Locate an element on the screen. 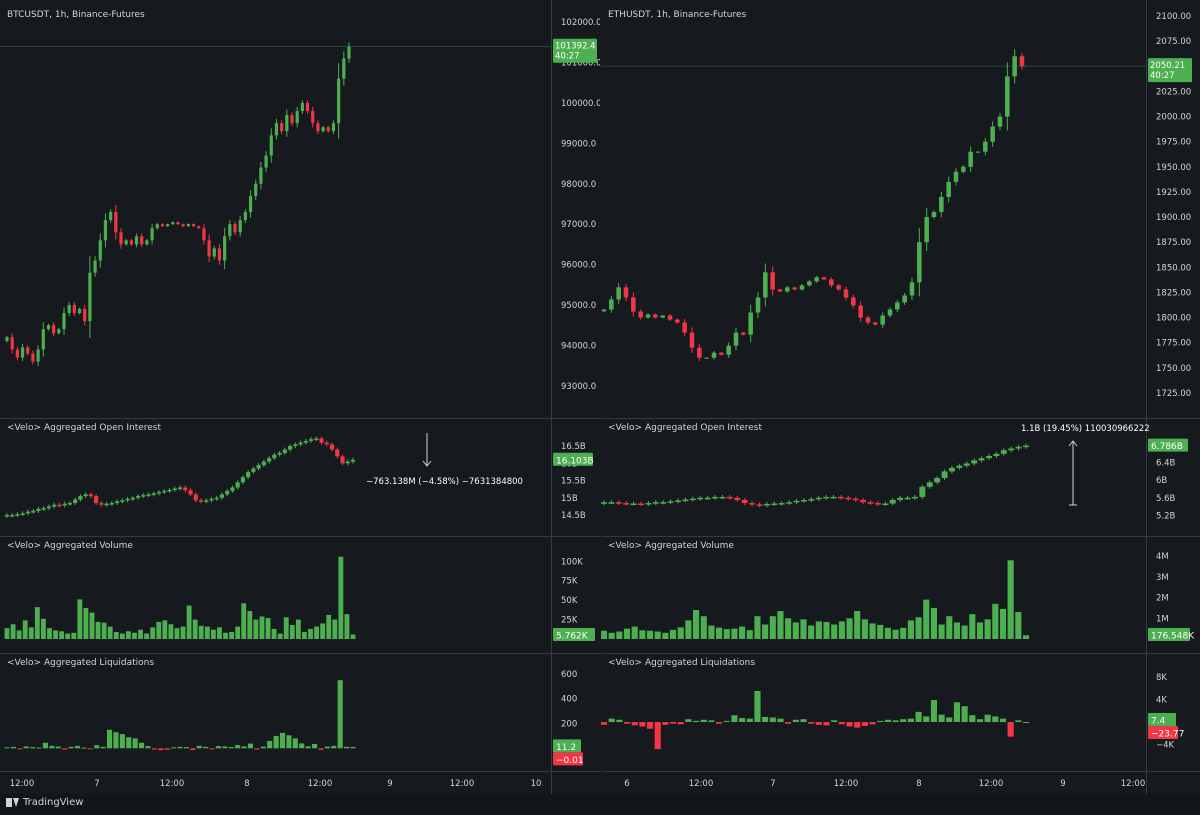  btc-price-tick: 98000.0 is located at coordinates (578, 185).